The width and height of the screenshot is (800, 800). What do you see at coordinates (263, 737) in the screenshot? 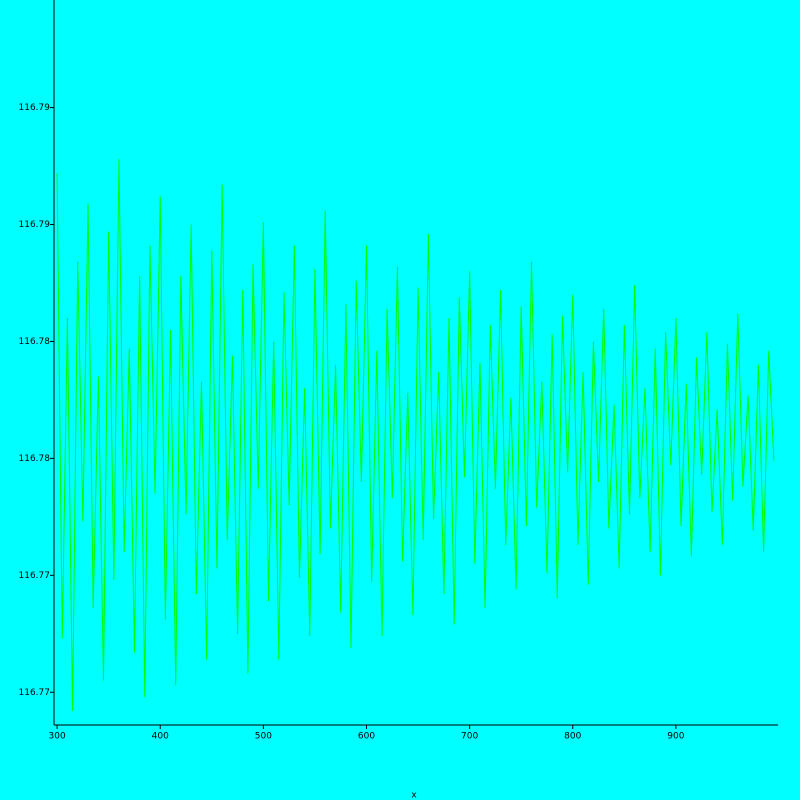
I see `x-tick-label: 500` at bounding box center [263, 737].